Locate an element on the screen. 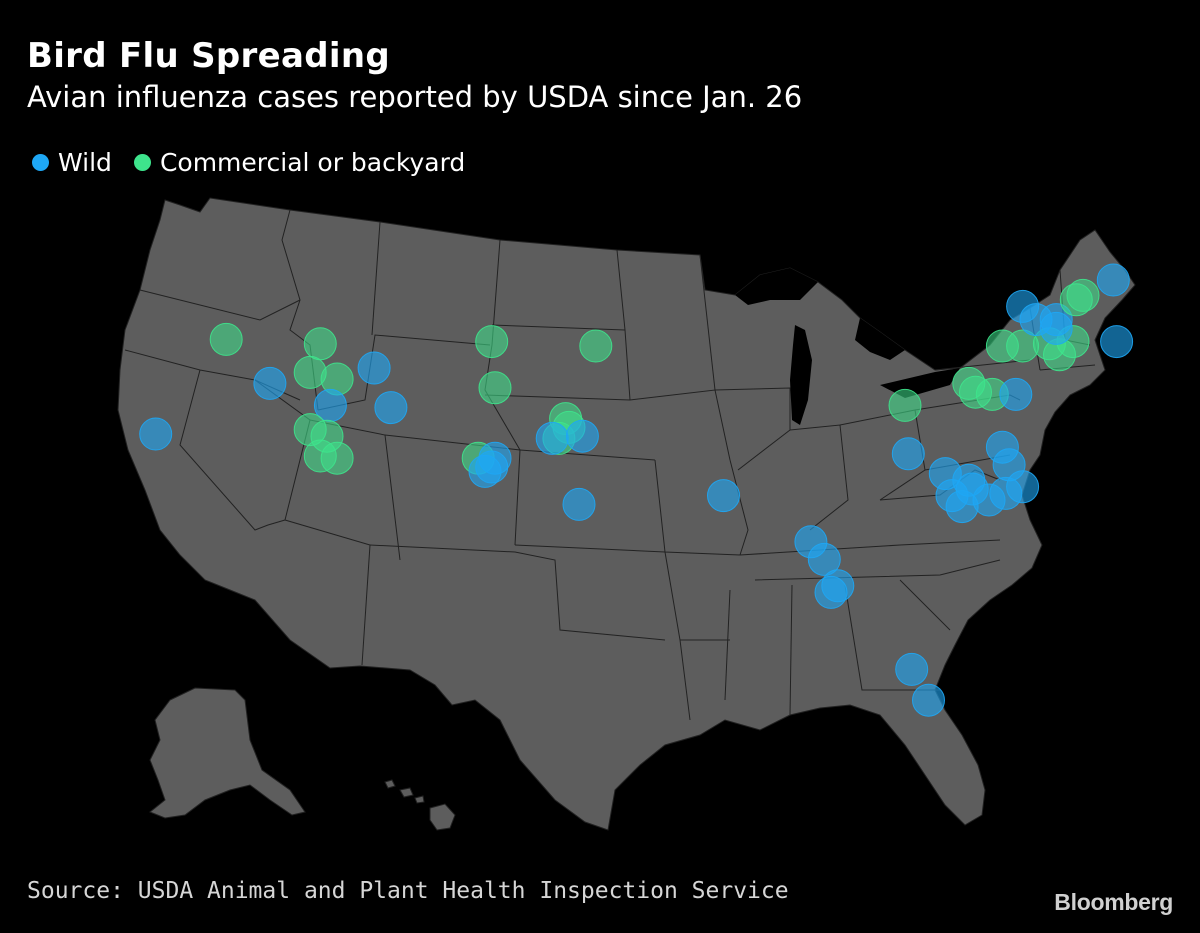 The image size is (1200, 933). legend: Wild Commercial or backyard is located at coordinates (259, 162).